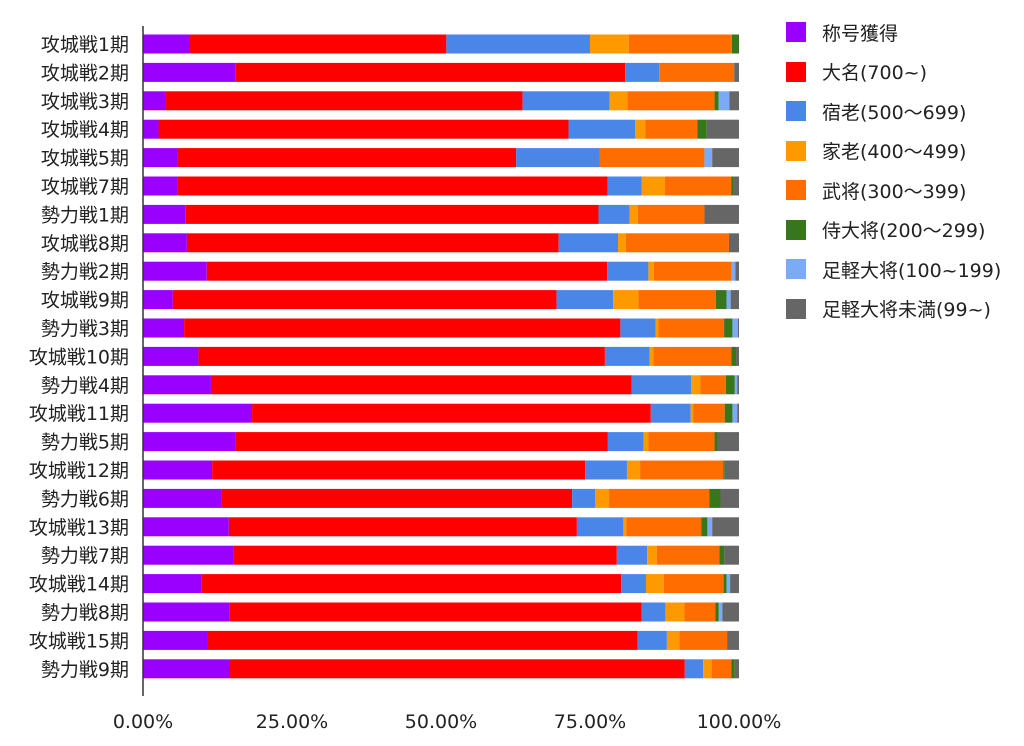  What do you see at coordinates (79, 528) in the screenshot?
I see `category-label: 攻城戦13期` at bounding box center [79, 528].